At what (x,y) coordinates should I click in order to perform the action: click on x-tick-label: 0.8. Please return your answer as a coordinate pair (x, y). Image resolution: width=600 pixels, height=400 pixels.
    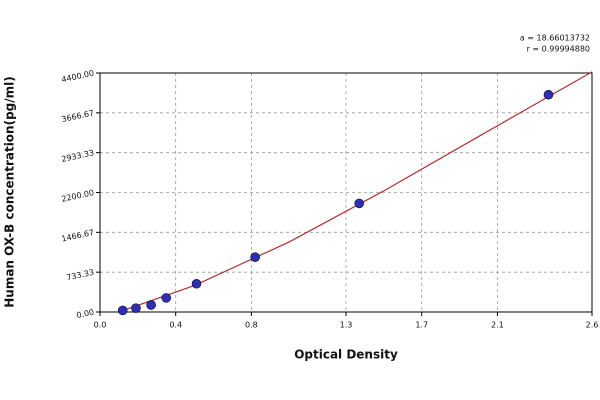
    Looking at the image, I should click on (251, 325).